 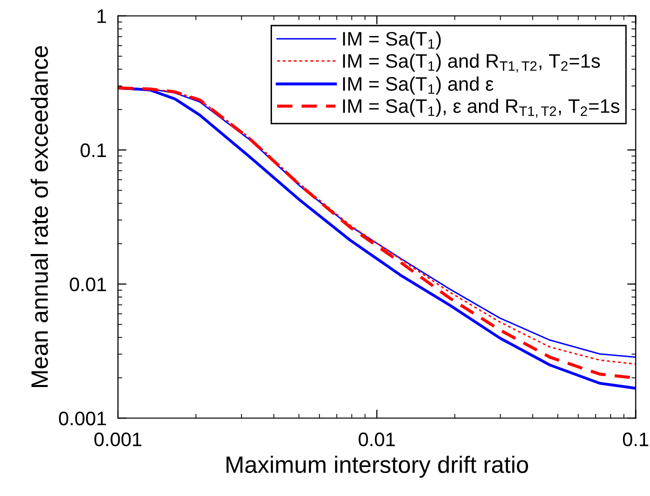 I want to click on legend-label: IM = Sa(T$_{1}$), ε and R$_{T1,T2}$, T$_{2}$=1s, so click(x=481, y=108).